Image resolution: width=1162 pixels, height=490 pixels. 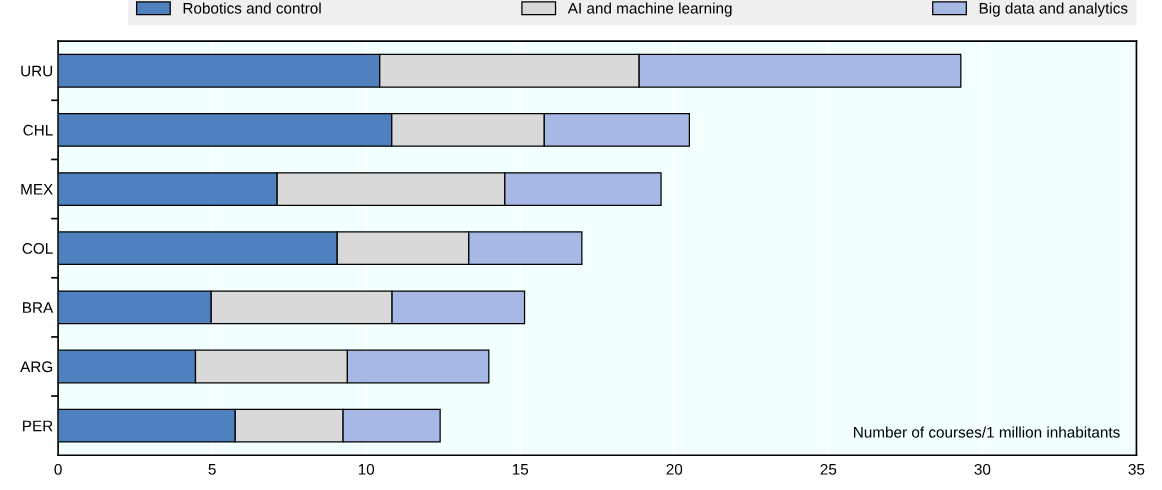 What do you see at coordinates (366, 469) in the screenshot?
I see `x-tick-label: 10` at bounding box center [366, 469].